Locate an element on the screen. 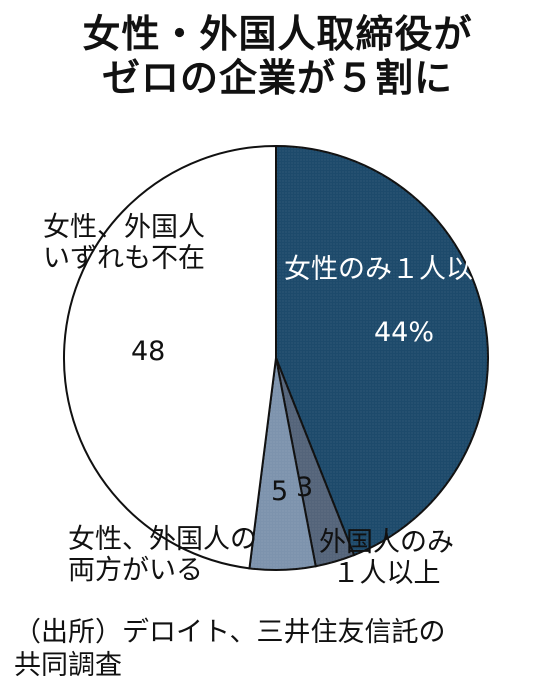 The image size is (555, 694). label-neither: 女性、外国人 いずれも不在 is located at coordinates (124, 243).